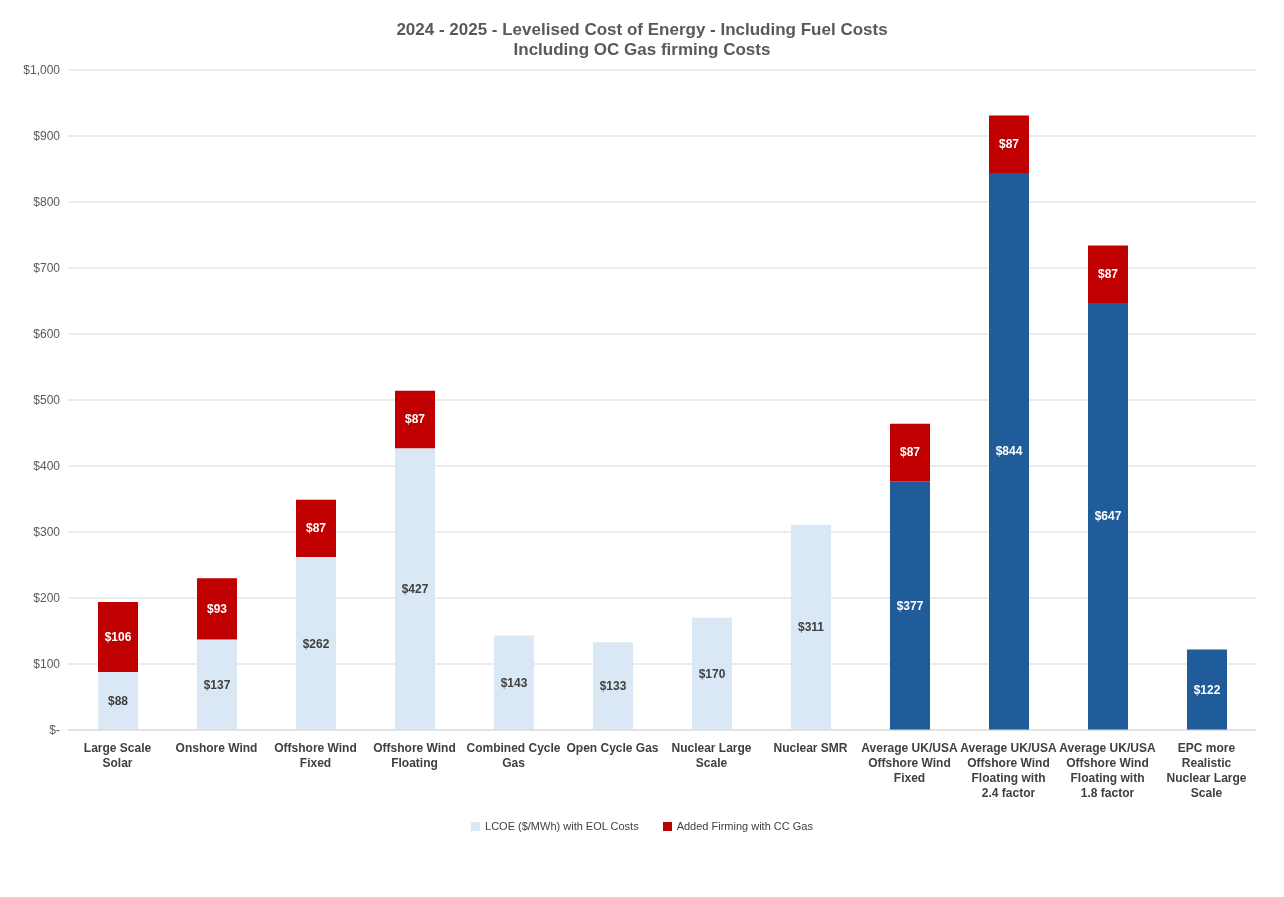  Describe the element at coordinates (47, 664) in the screenshot. I see `y-tick-label: $100` at that location.